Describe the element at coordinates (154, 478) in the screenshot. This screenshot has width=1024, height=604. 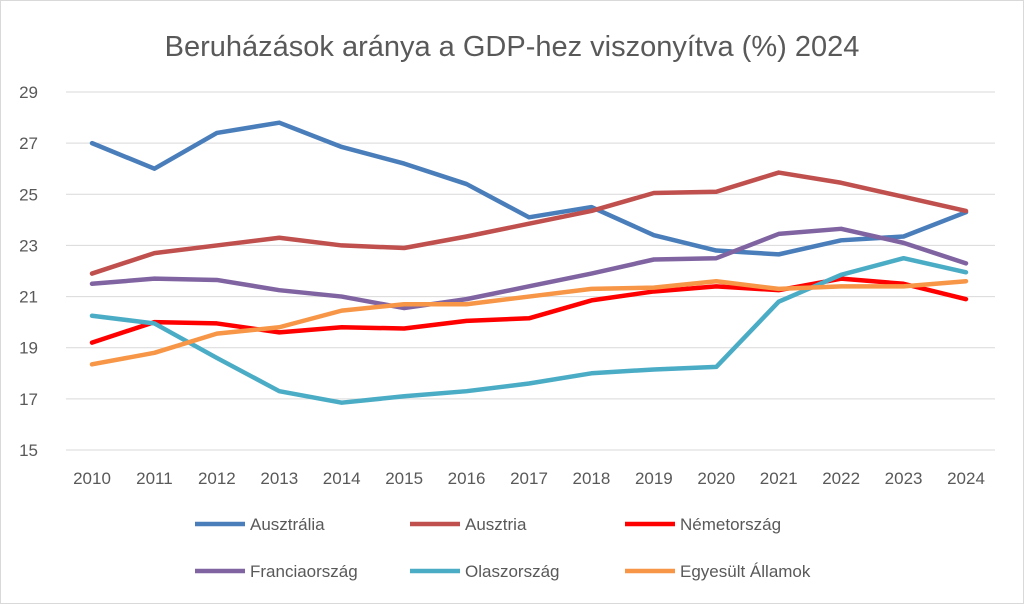
I see `x-tick-label: 2011` at that location.